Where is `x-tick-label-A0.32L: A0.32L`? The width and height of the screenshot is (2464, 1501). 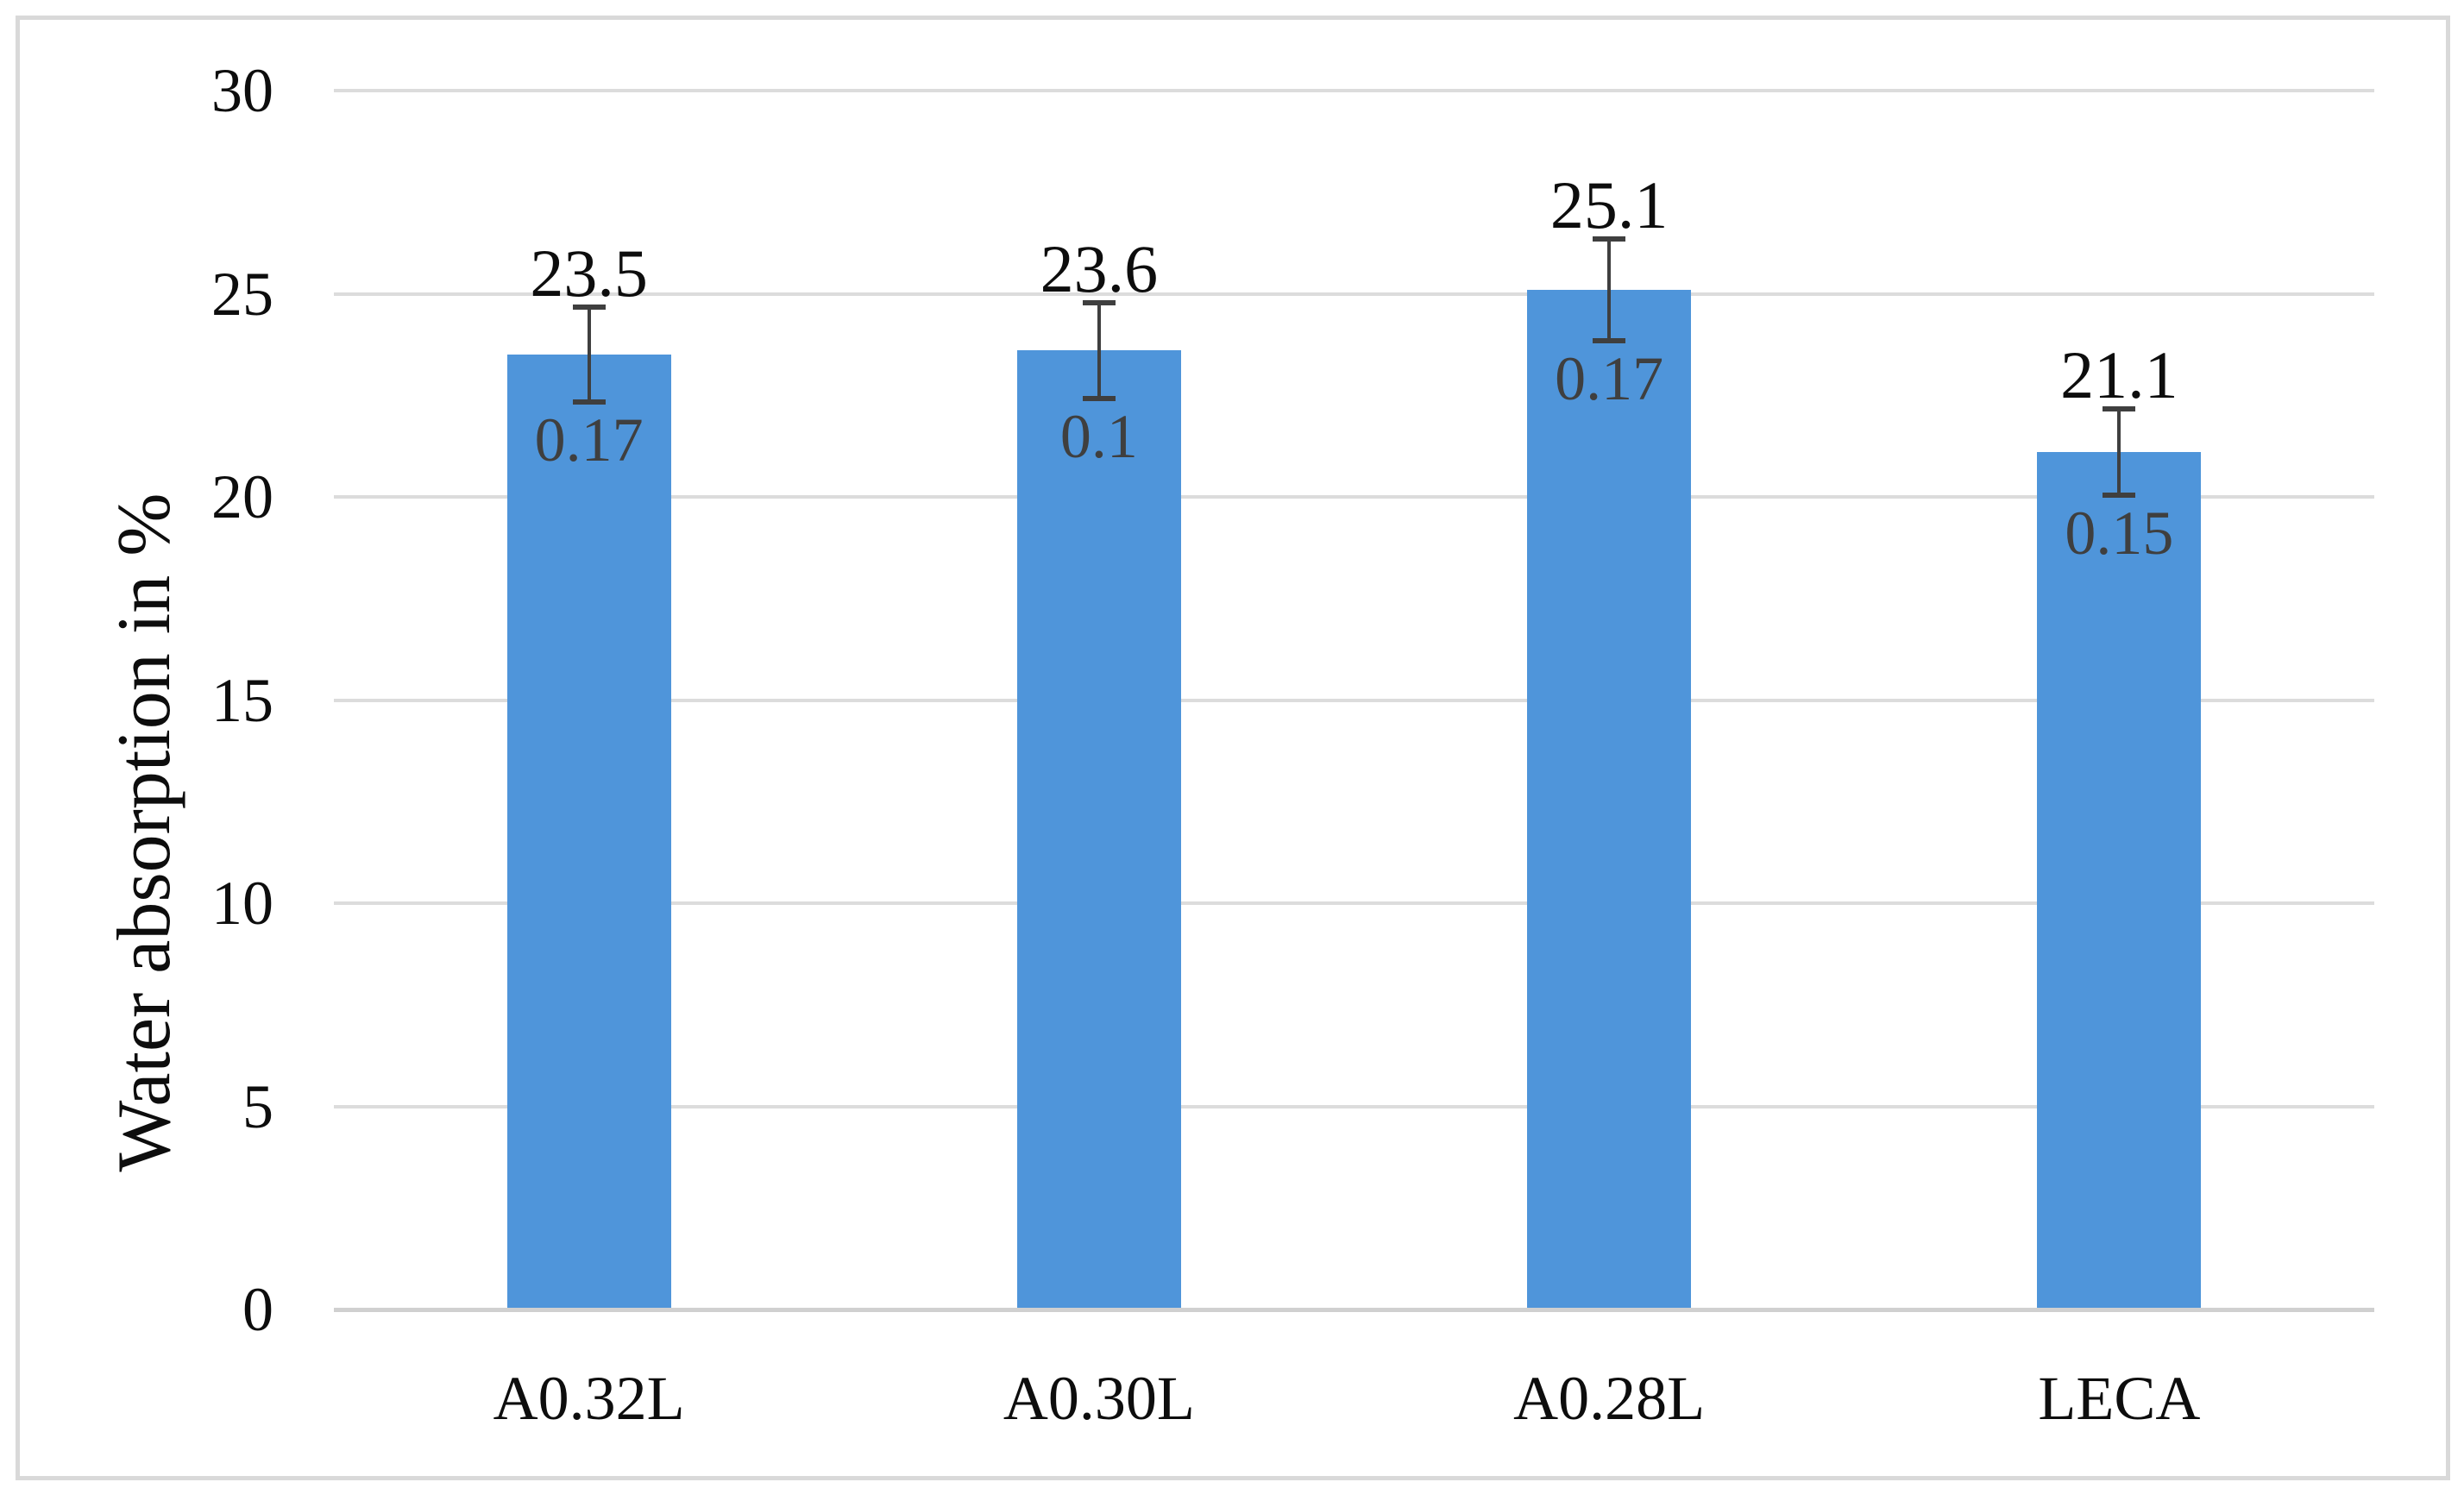
x-tick-label-A0.32L: A0.32L is located at coordinates (589, 1398).